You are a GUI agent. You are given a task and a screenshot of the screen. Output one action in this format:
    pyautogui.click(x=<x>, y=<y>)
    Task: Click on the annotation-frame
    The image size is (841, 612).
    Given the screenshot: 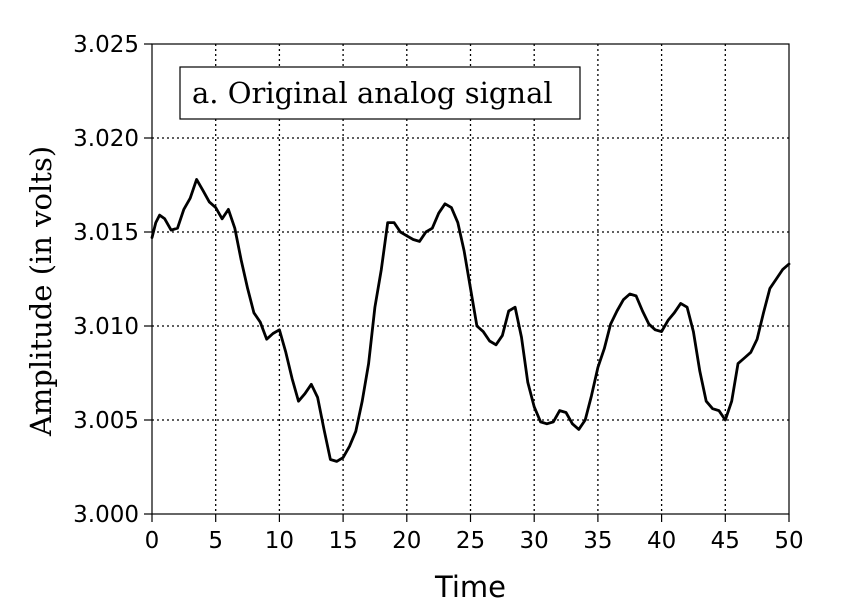 What is the action you would take?
    pyautogui.click(x=380, y=93)
    